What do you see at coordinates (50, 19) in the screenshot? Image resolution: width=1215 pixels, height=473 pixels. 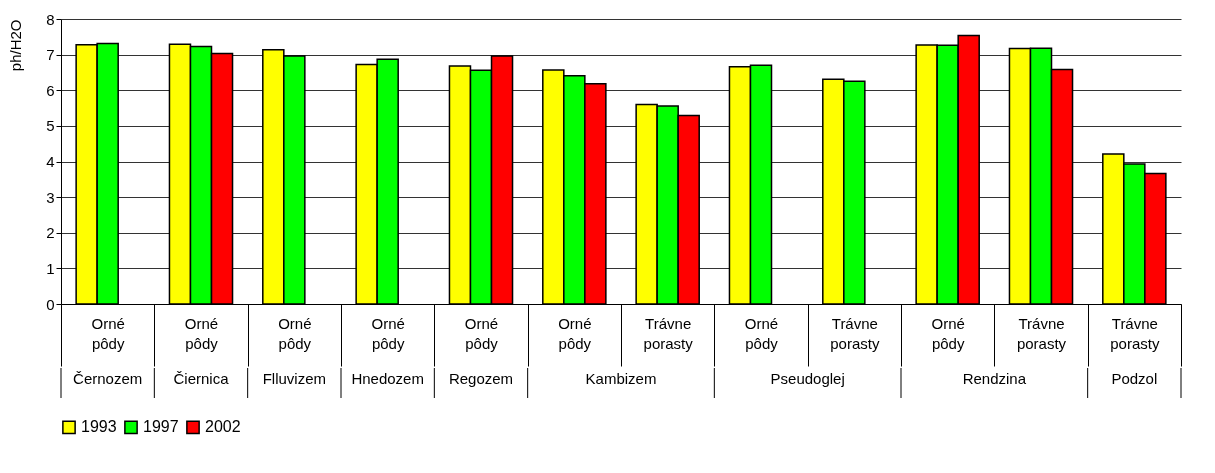 I see `y-tick-label: 8` at bounding box center [50, 19].